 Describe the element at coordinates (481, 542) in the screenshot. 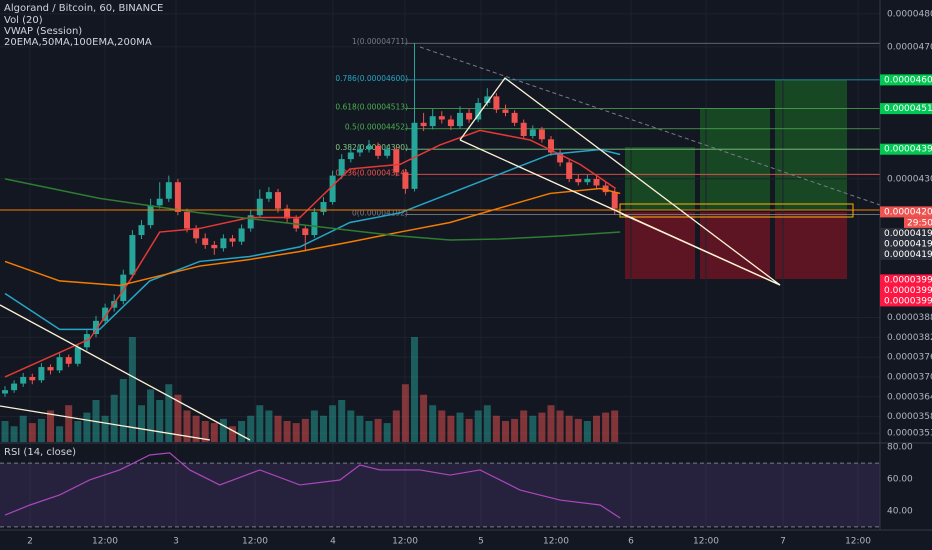

I see `x-tick-label: 5` at that location.